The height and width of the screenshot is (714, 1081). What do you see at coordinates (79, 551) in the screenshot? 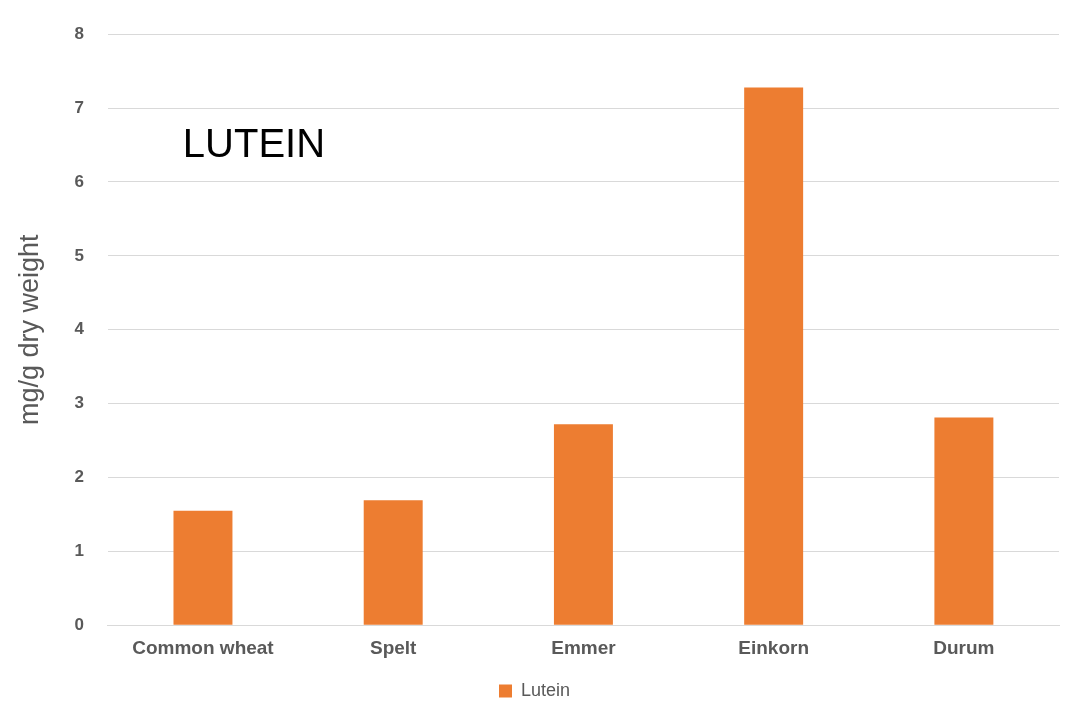
I see `y-tick-label: 1` at bounding box center [79, 551].